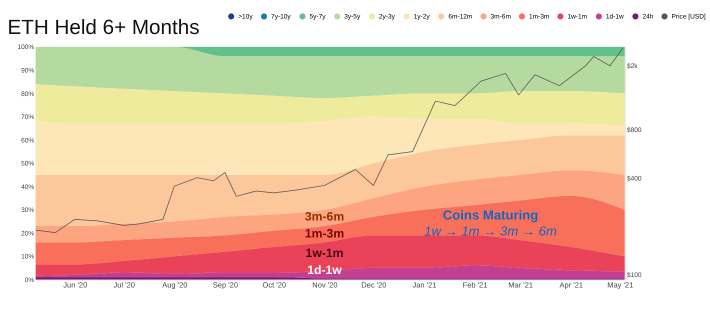  What do you see at coordinates (325, 285) in the screenshot?
I see `x-tick-label: Nov '20` at bounding box center [325, 285].